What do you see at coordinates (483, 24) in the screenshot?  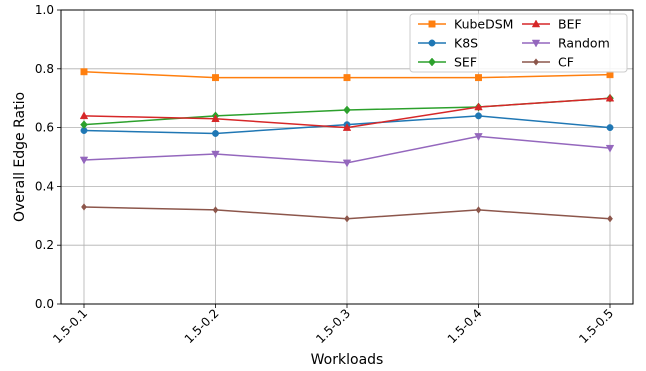 I see `legend-label: KubeDSM` at bounding box center [483, 24].